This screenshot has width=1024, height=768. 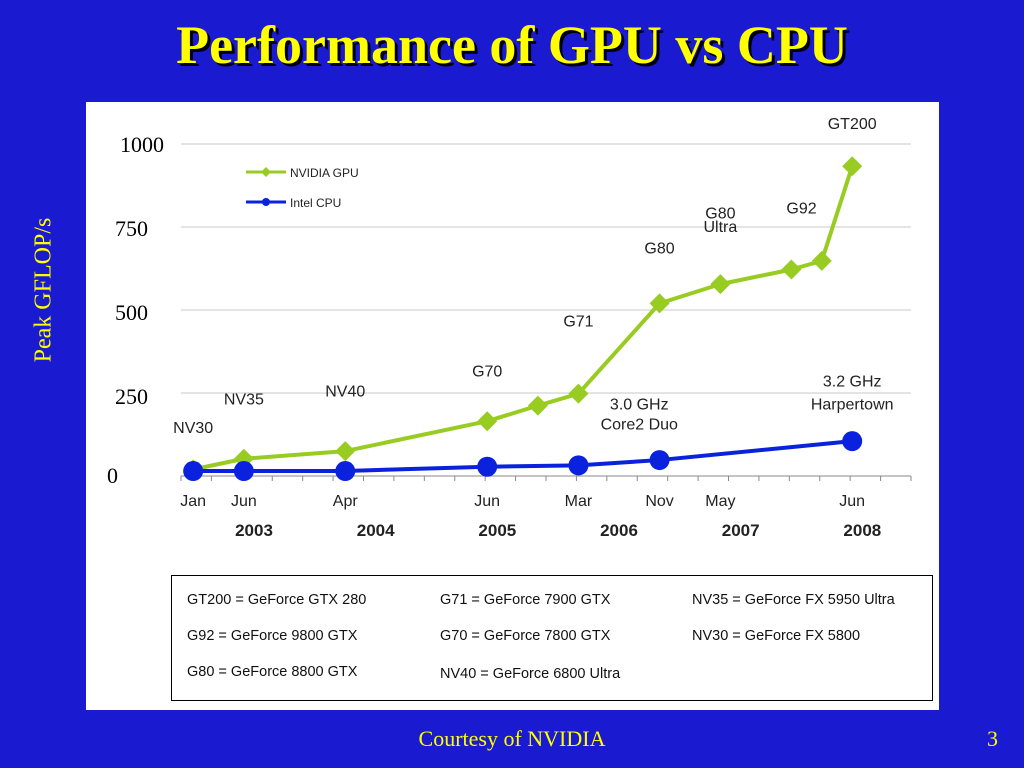 I want to click on chart-annotation: G70, so click(x=487, y=371).